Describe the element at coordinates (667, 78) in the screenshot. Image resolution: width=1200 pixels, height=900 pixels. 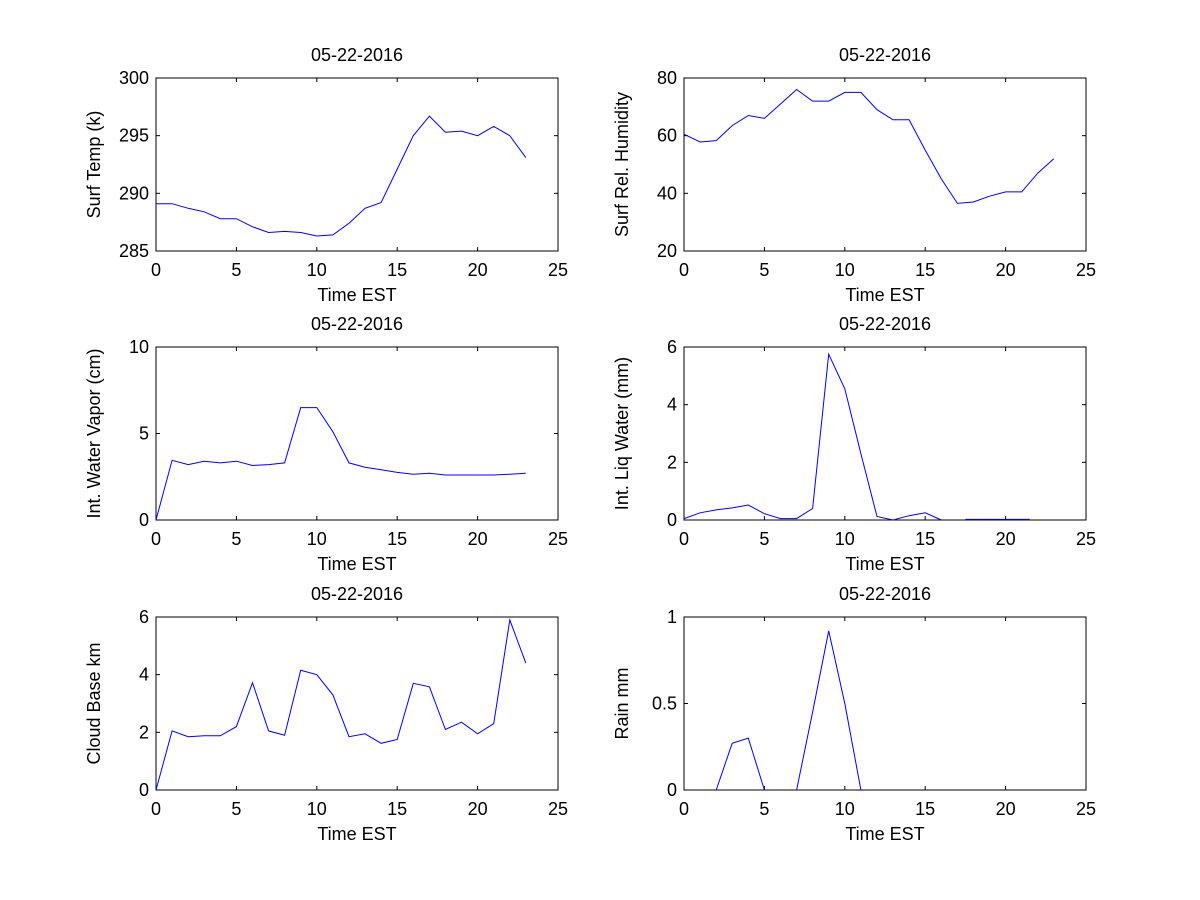
I see `y-tick-label: 80` at that location.